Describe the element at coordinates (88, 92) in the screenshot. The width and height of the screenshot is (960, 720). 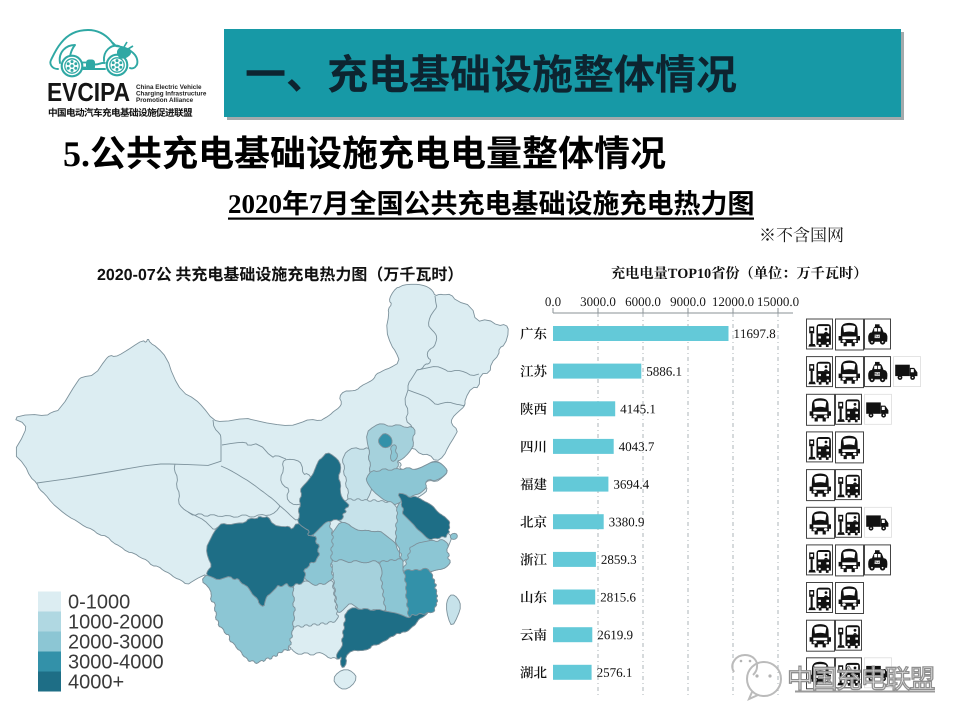
I see `svg-text: EVCIPA` at that location.